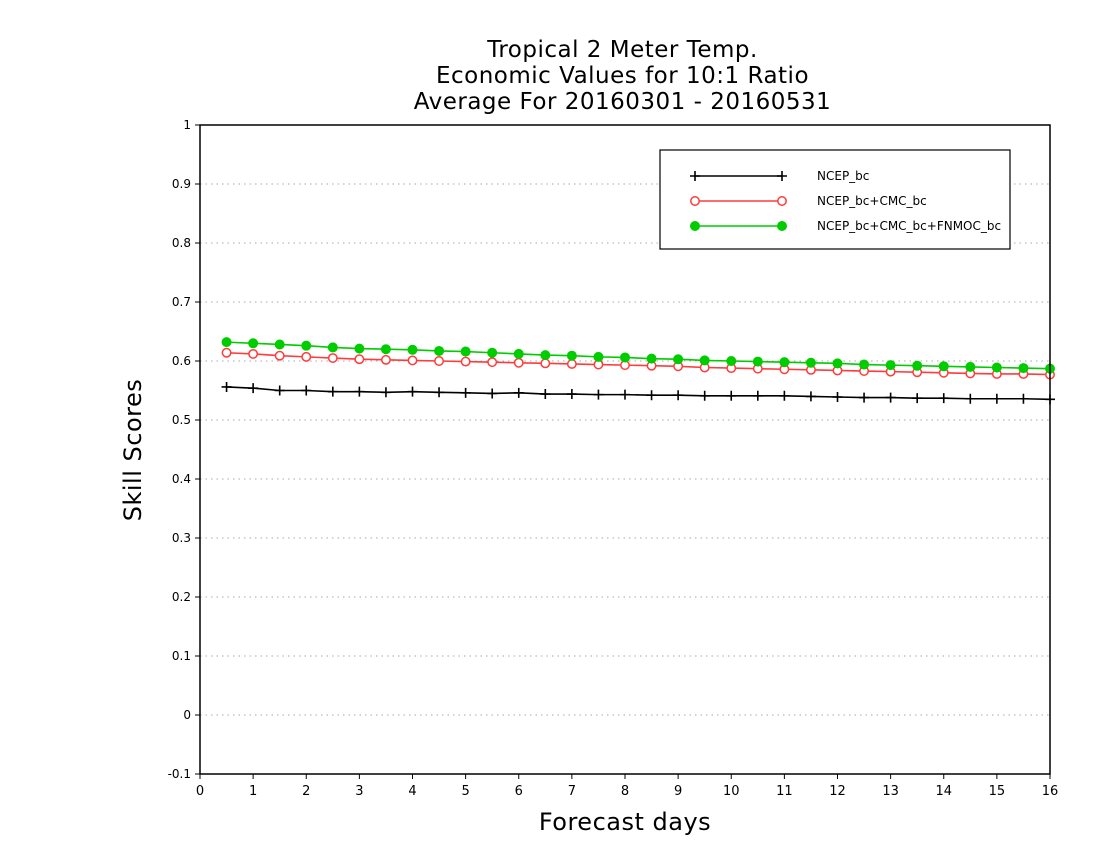 The width and height of the screenshot is (1100, 850). What do you see at coordinates (306, 791) in the screenshot?
I see `x-tick-label: 2` at bounding box center [306, 791].